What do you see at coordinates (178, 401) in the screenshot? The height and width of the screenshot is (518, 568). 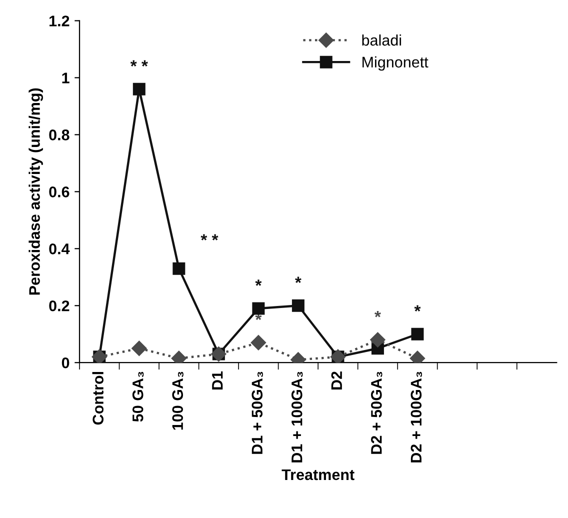 I see `x-tick-label: 100 GA₃` at bounding box center [178, 401].